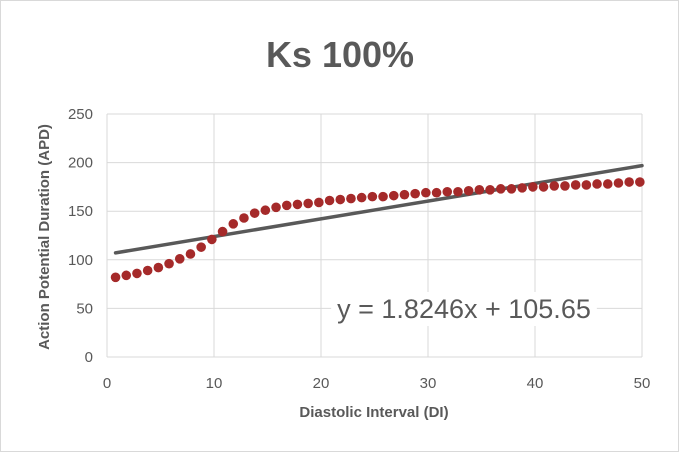  I want to click on y-tick-label: 200, so click(80, 163).